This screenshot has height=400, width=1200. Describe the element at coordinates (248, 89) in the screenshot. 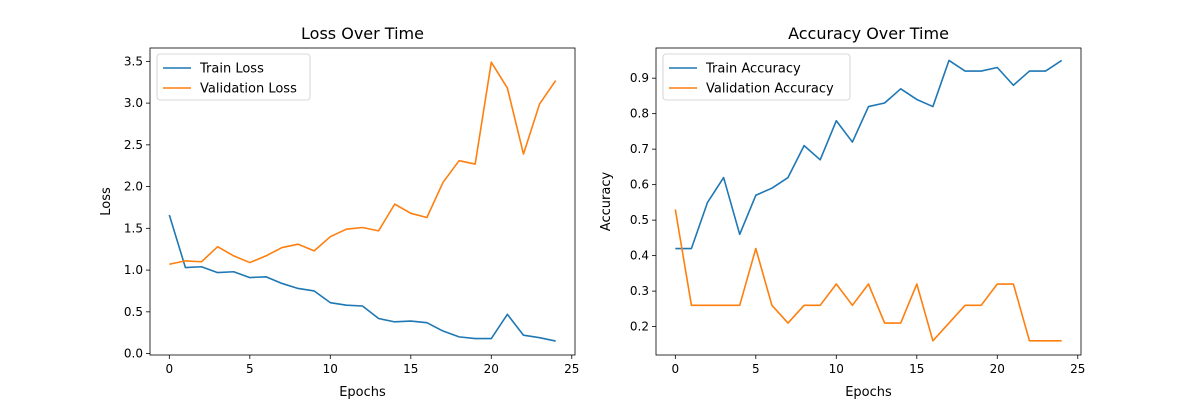

I see `legend-label: Validation Loss` at that location.